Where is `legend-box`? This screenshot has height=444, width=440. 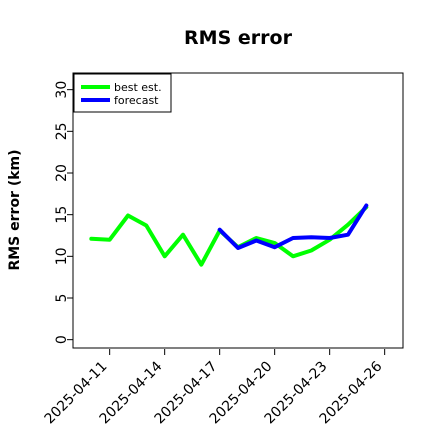 legend-box is located at coordinates (122, 93).